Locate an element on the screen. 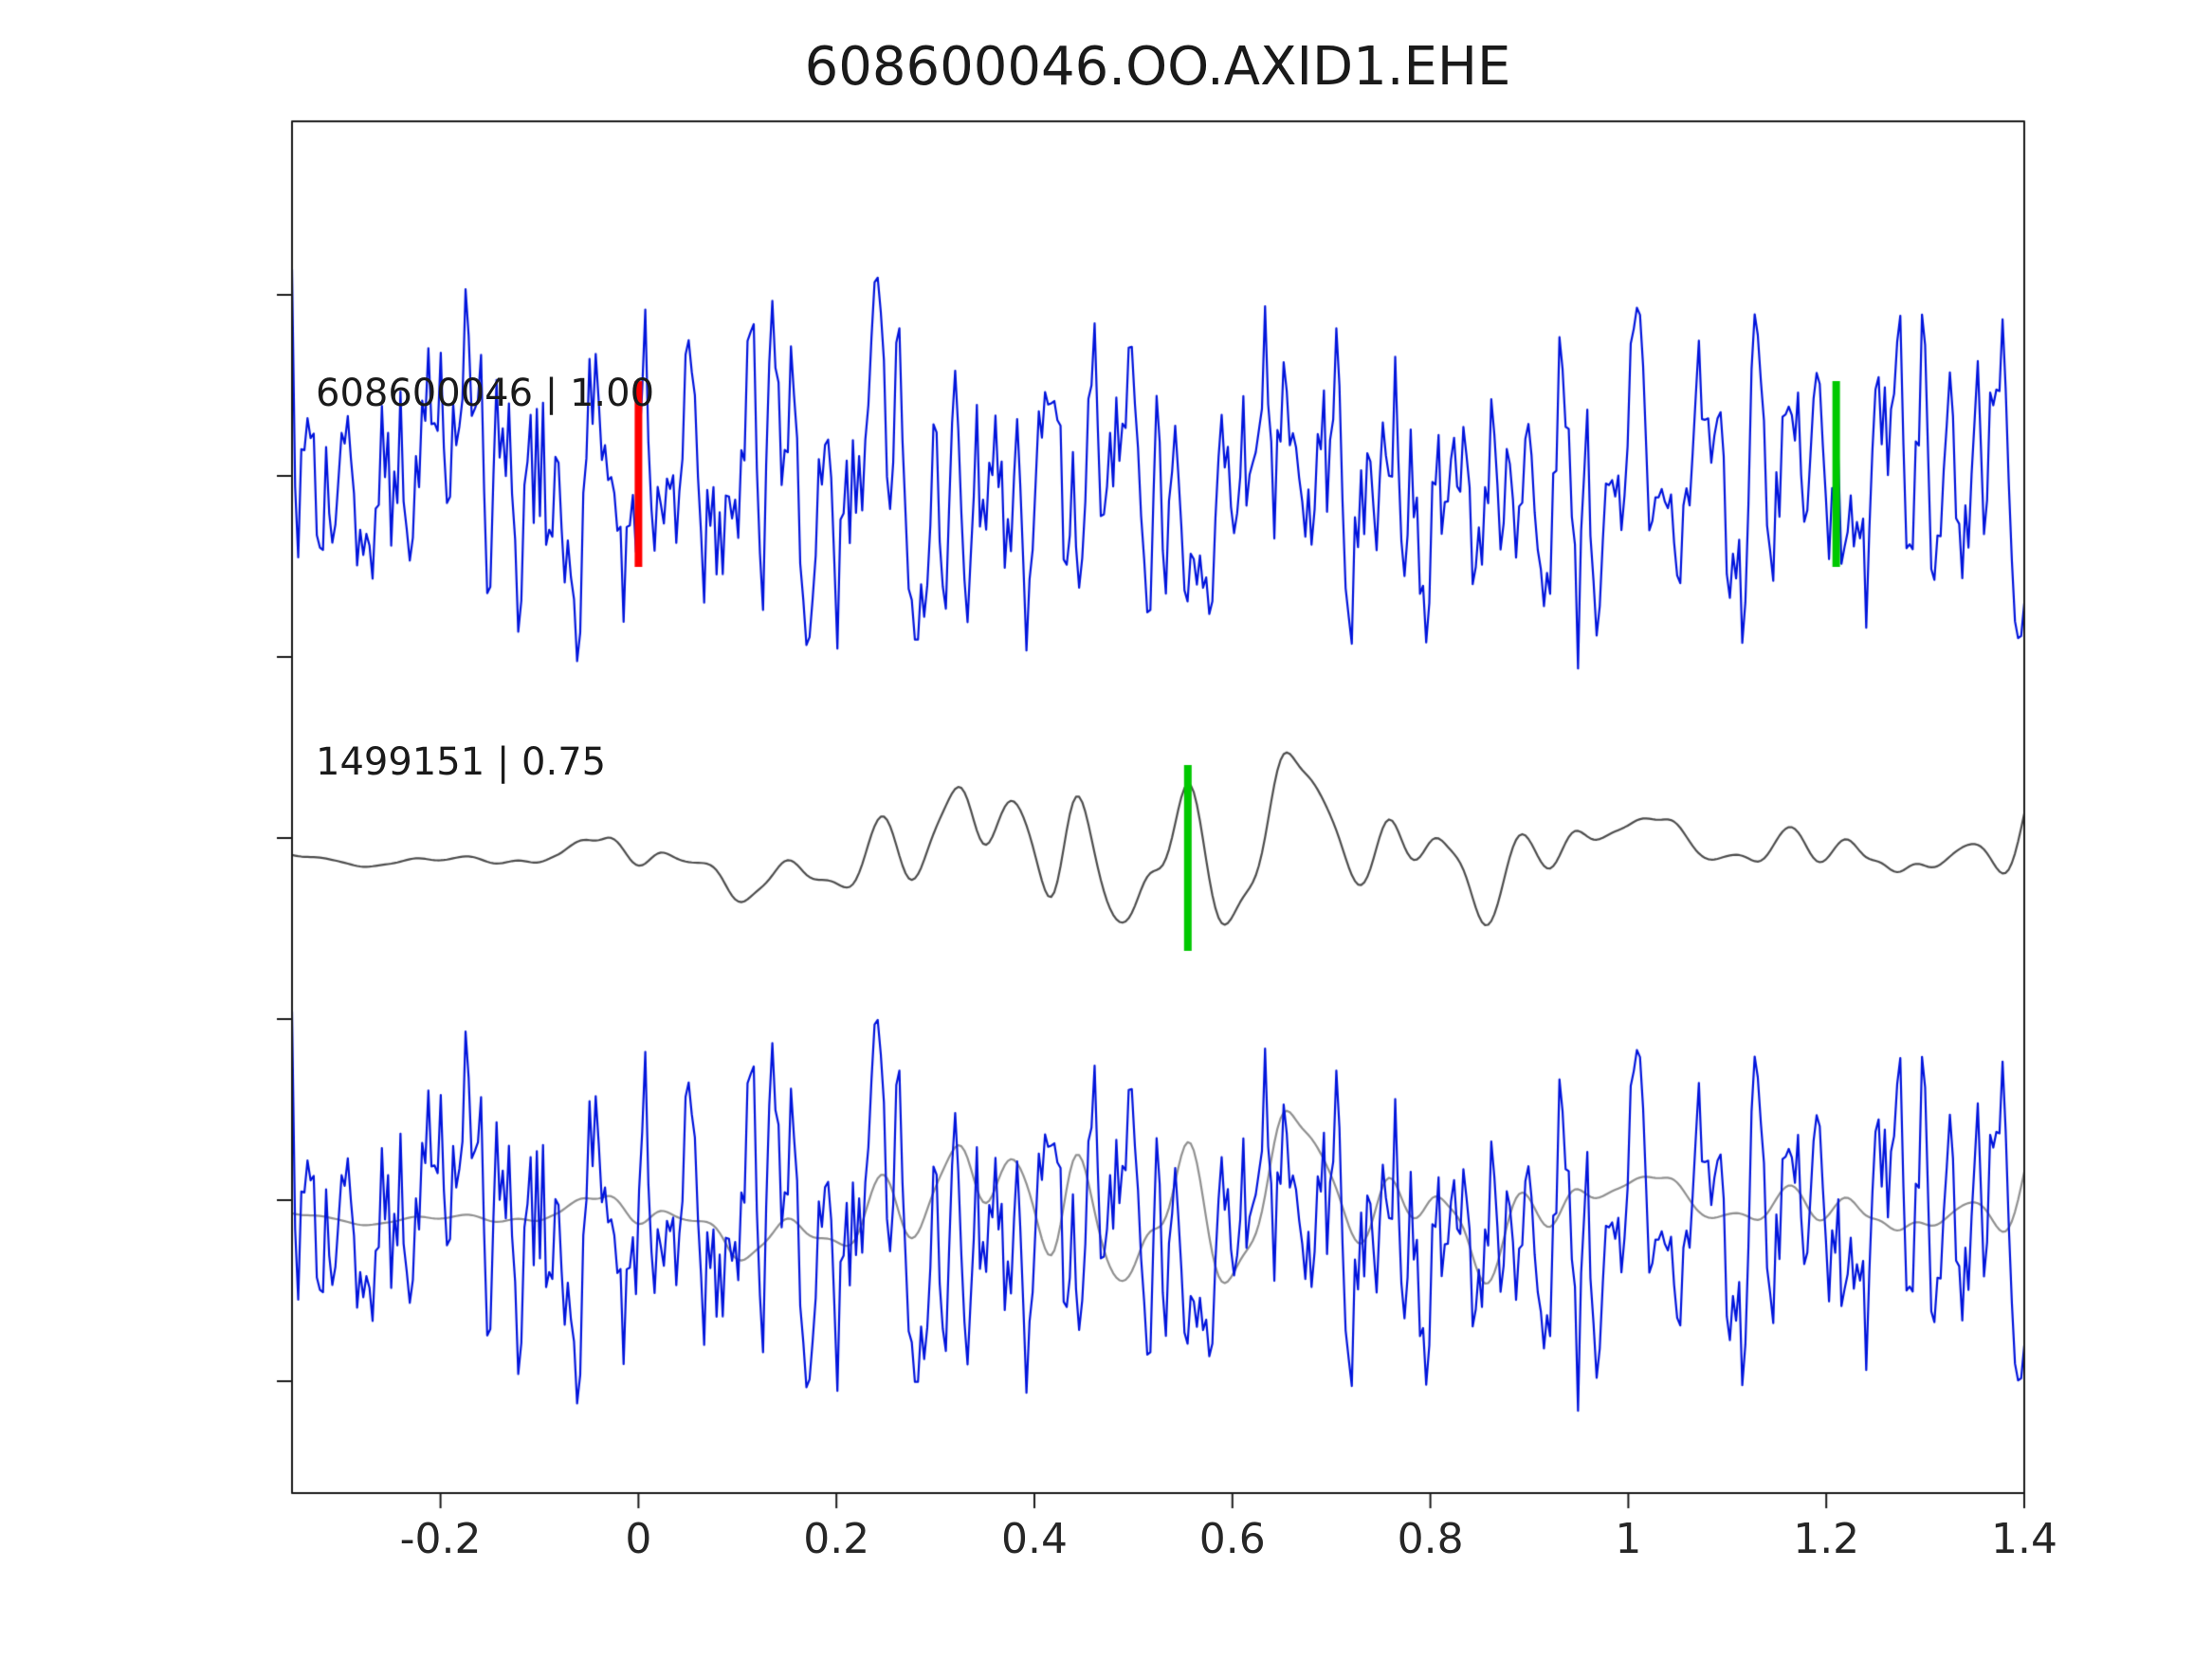  x-tick-label: 1.4 is located at coordinates (2024, 1539).